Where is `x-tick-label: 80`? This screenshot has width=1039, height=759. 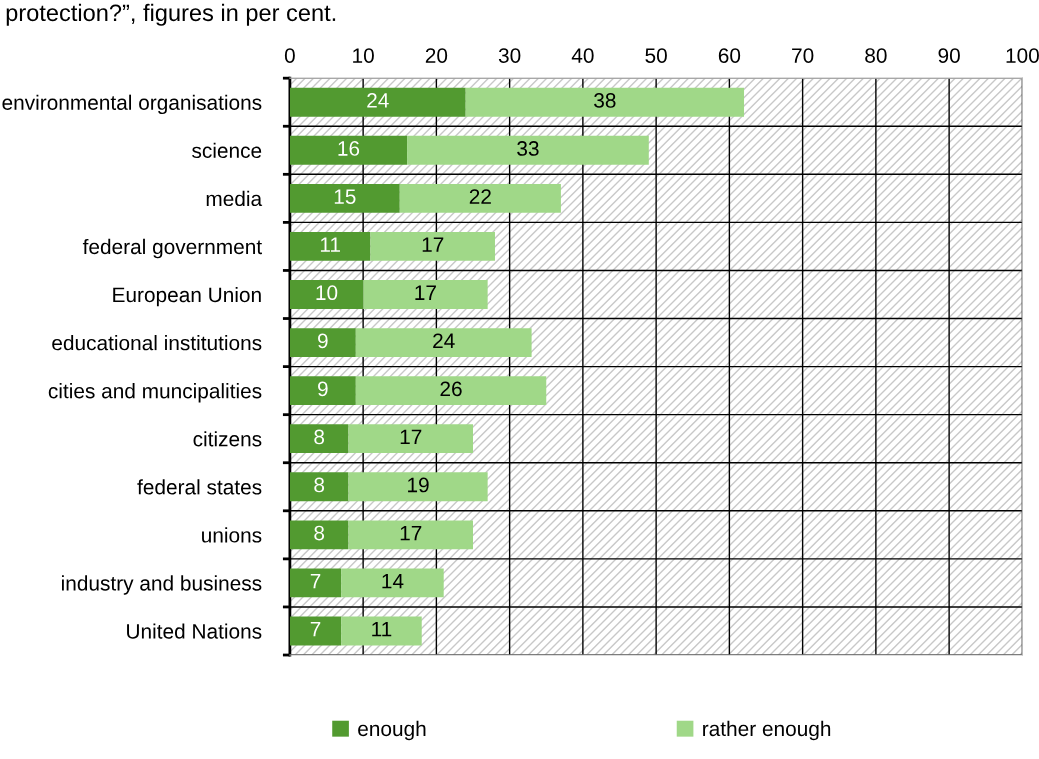 x-tick-label: 80 is located at coordinates (876, 55).